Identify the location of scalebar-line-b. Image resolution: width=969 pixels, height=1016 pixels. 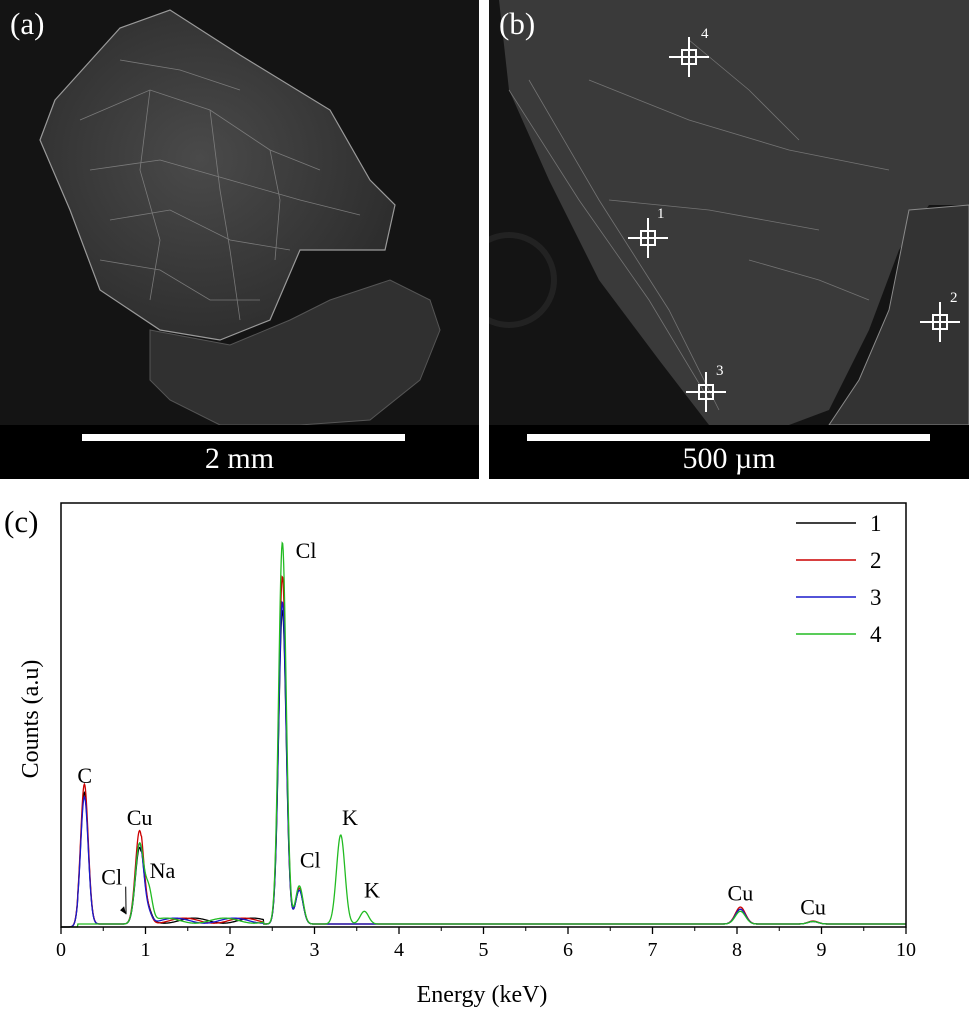
(728, 437).